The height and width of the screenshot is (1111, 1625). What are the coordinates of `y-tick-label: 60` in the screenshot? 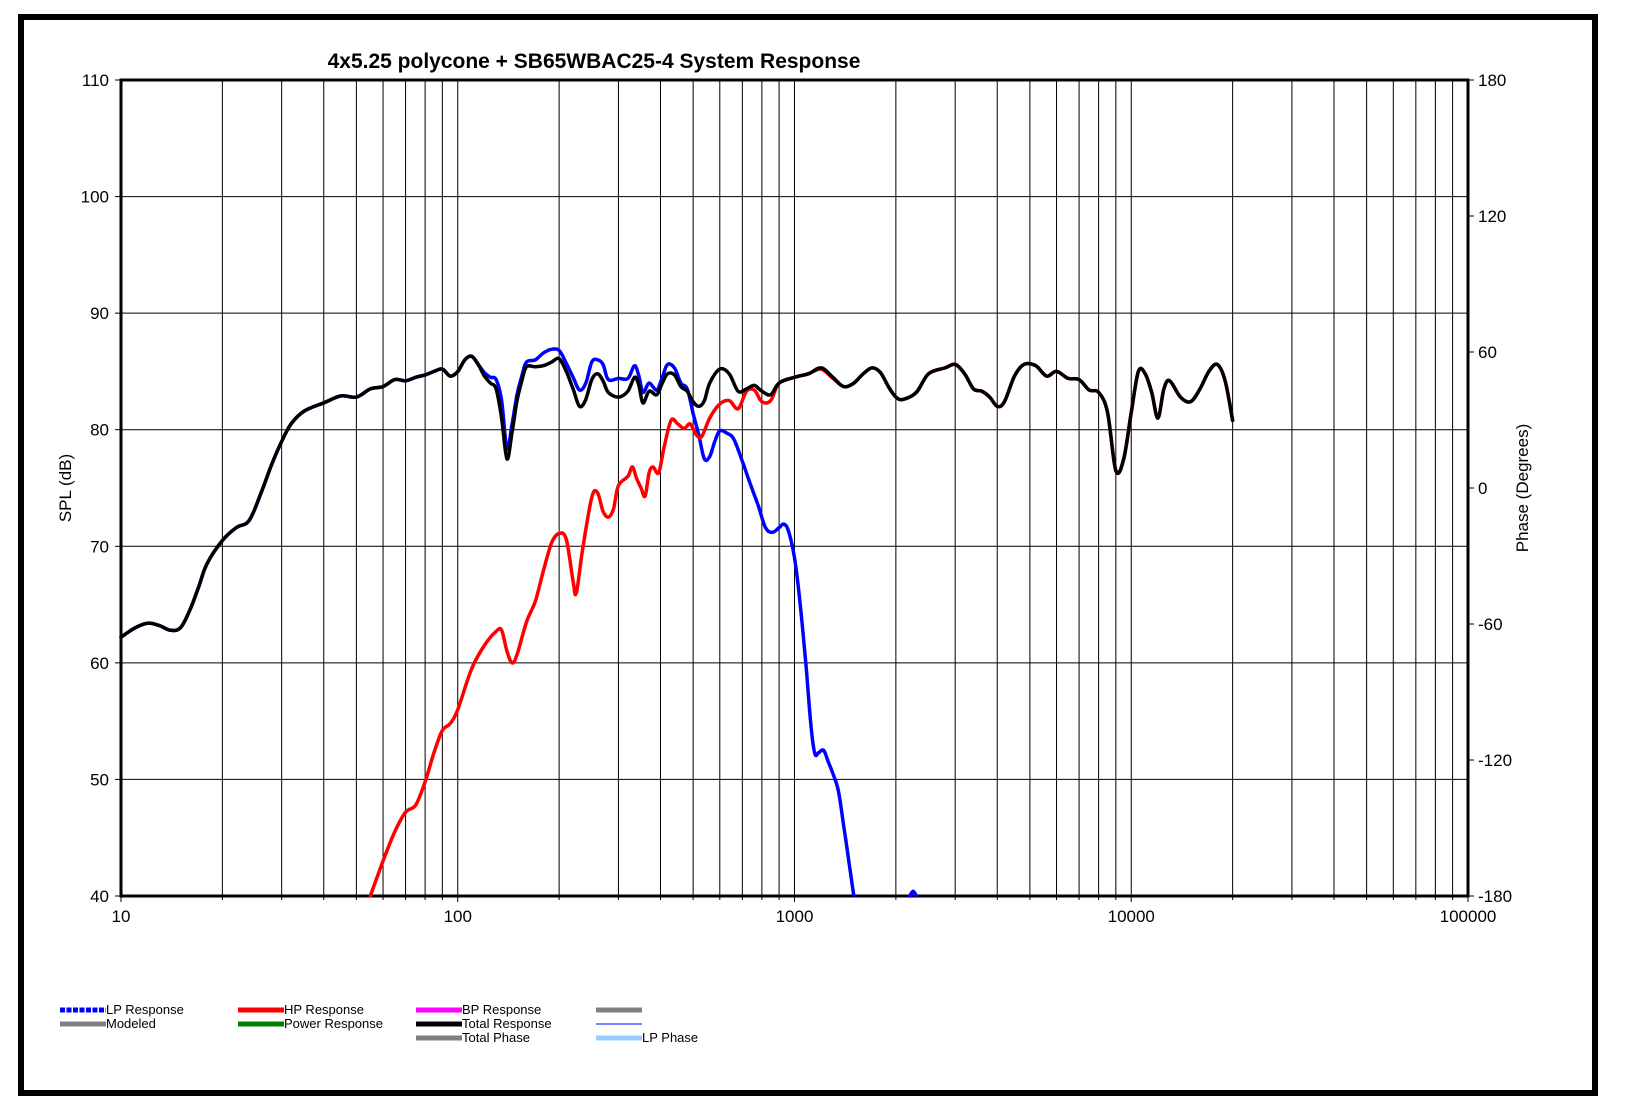 It's located at (99, 663).